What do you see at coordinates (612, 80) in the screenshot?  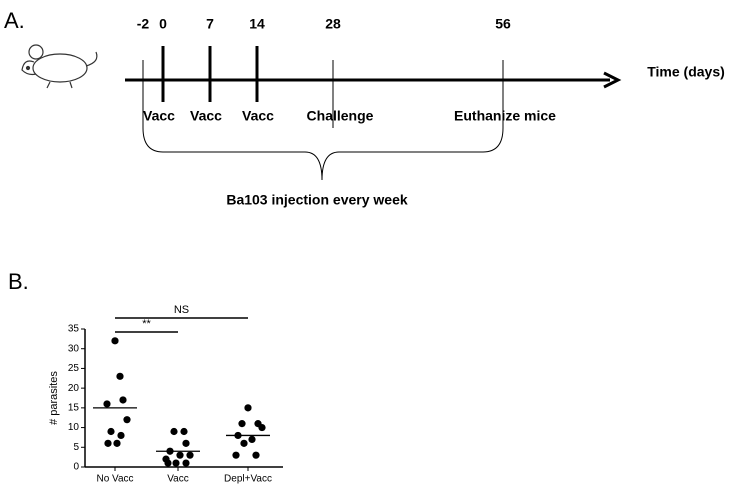 I see `time-arrow` at bounding box center [612, 80].